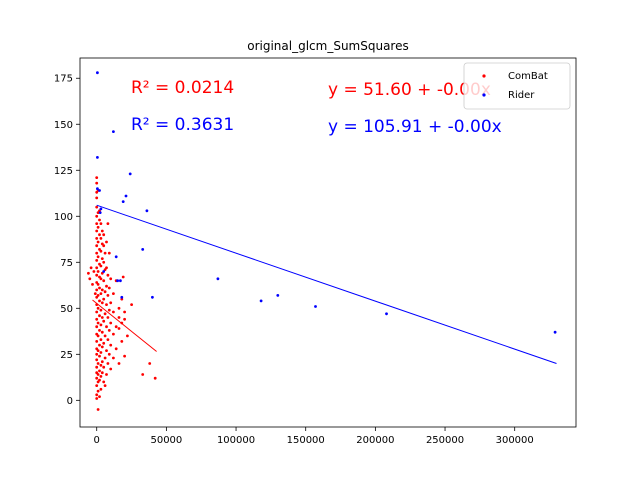 This screenshot has width=640, height=480. I want to click on y-tick-label: 175, so click(63, 79).